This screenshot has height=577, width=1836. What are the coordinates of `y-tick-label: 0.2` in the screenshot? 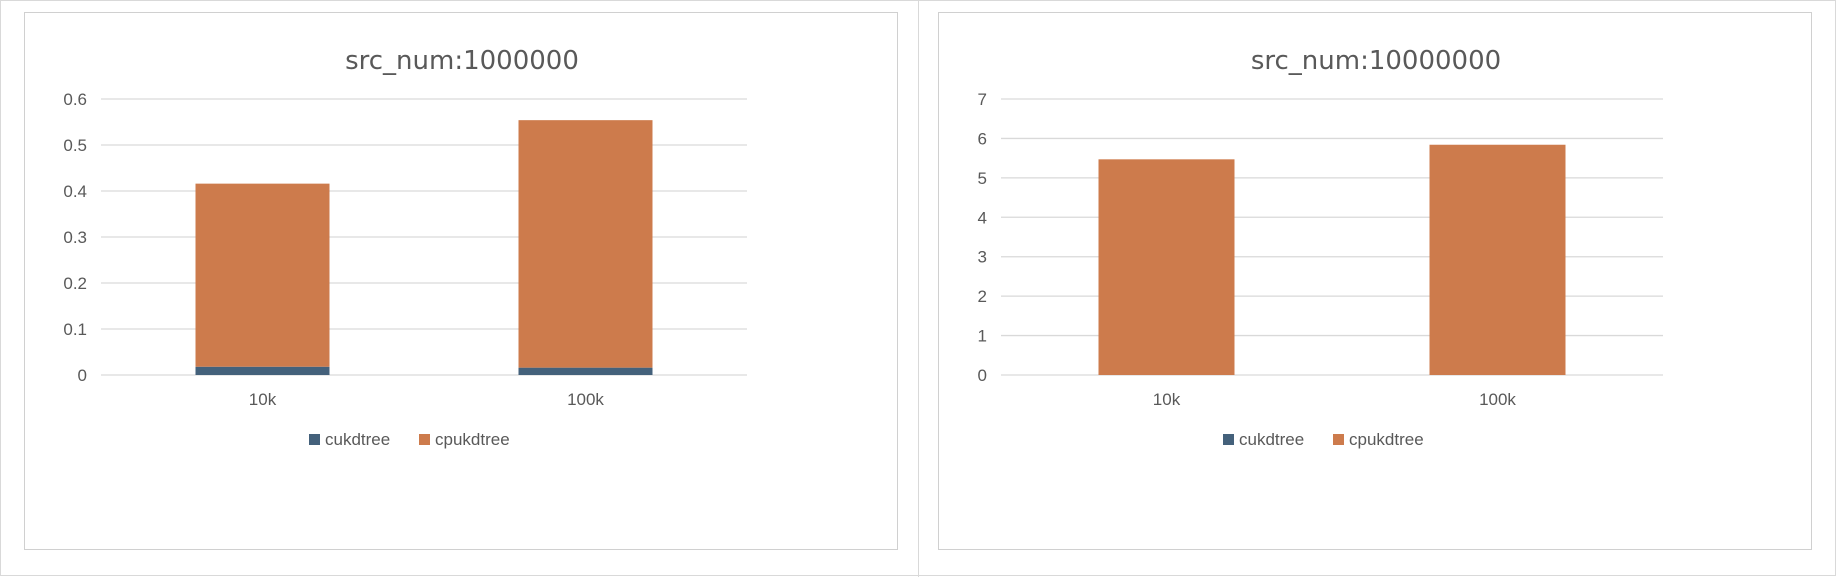 It's located at (75, 283).